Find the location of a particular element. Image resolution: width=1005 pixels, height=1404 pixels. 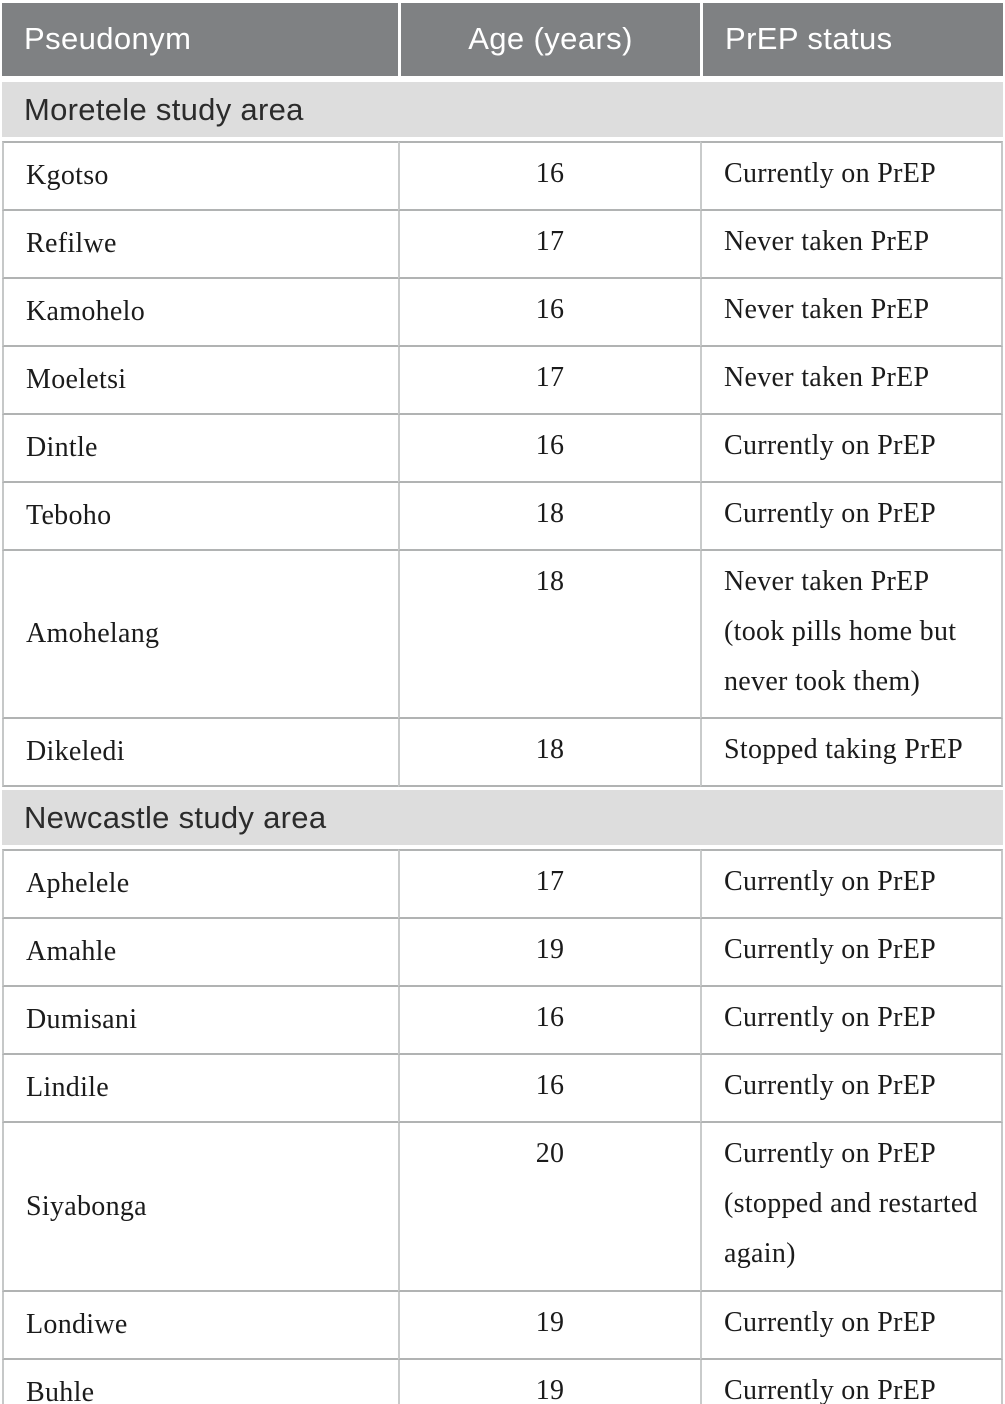

table-header-row: Pseudonym Age (years) PrEP status is located at coordinates (502, 41).